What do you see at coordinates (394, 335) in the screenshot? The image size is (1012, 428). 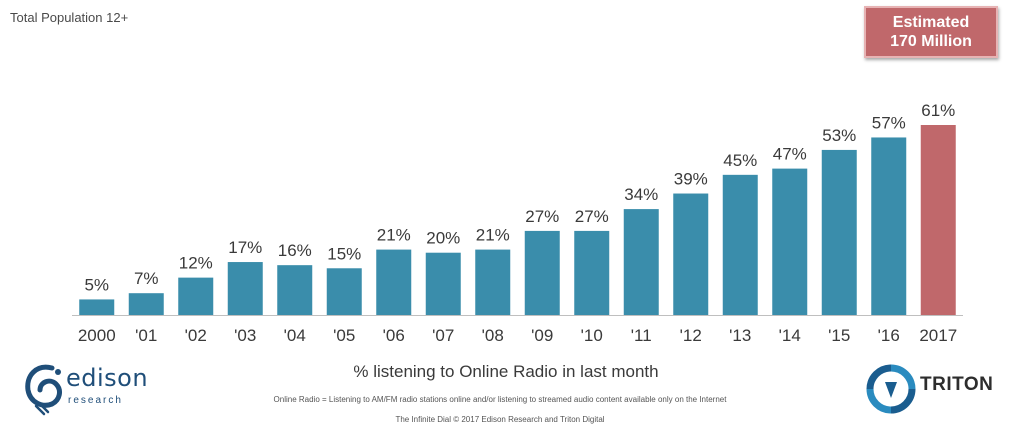 I see `x-tick-label: '06` at bounding box center [394, 335].